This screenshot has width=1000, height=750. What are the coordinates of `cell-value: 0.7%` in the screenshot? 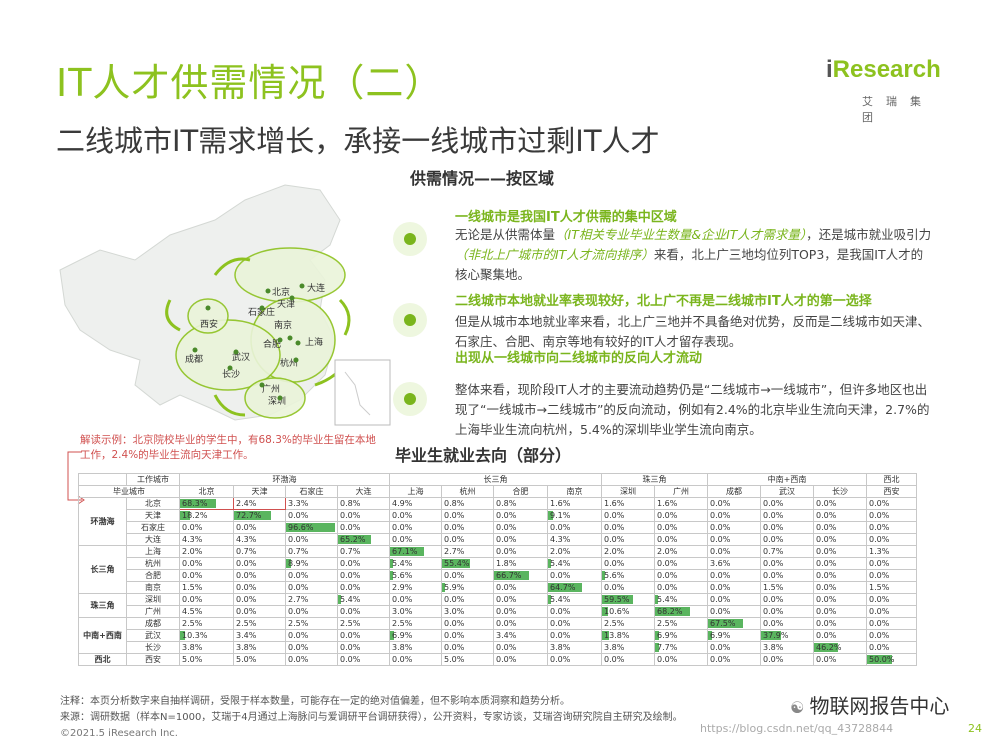 It's located at (350, 551).